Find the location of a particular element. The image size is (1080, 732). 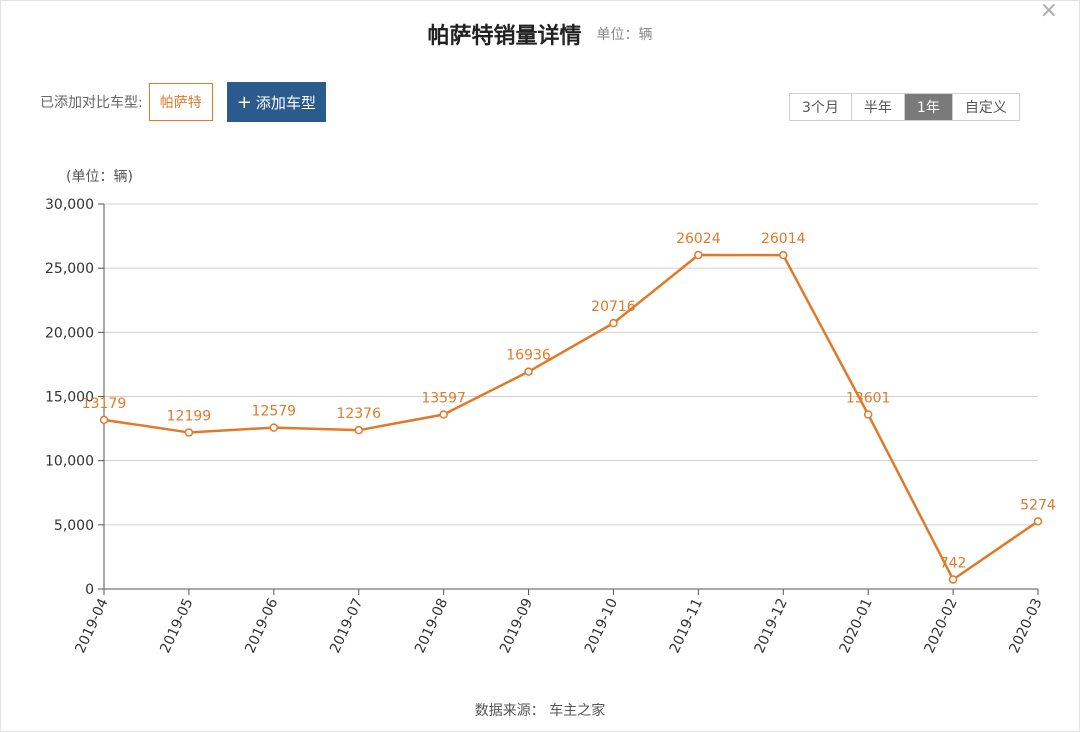

x-tick-label: 2020-01 is located at coordinates (856, 626).